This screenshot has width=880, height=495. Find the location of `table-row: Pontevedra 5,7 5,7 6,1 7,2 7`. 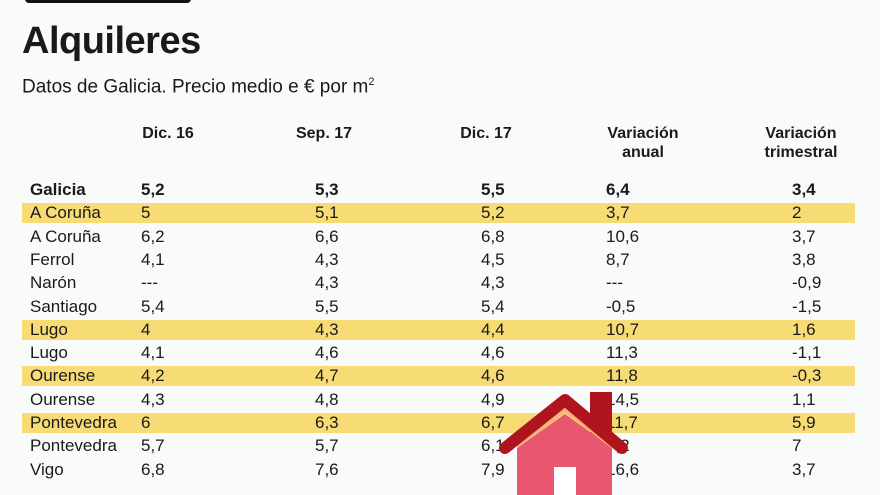

table-row: Pontevedra 5,7 5,7 6,1 7,2 7 is located at coordinates (438, 446).